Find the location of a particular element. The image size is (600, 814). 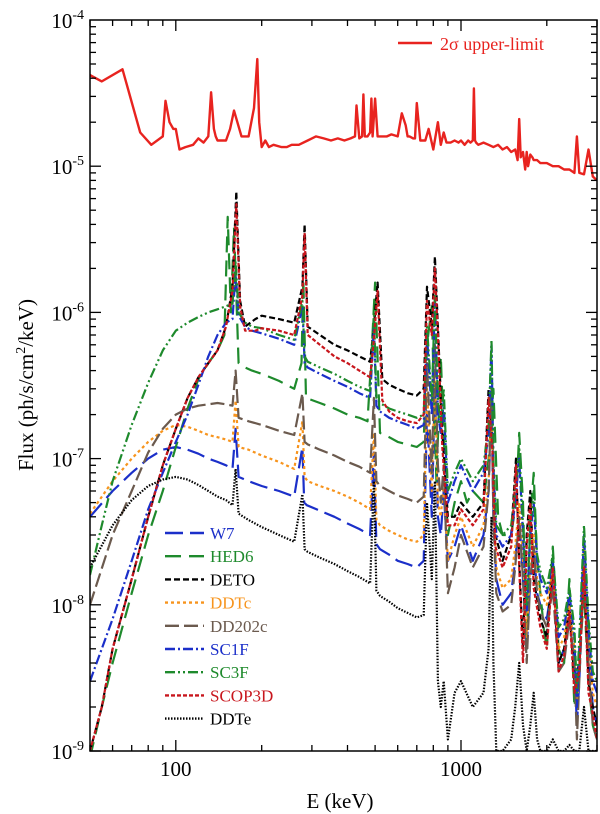

x-axis-label: E (keV) is located at coordinates (339, 801).